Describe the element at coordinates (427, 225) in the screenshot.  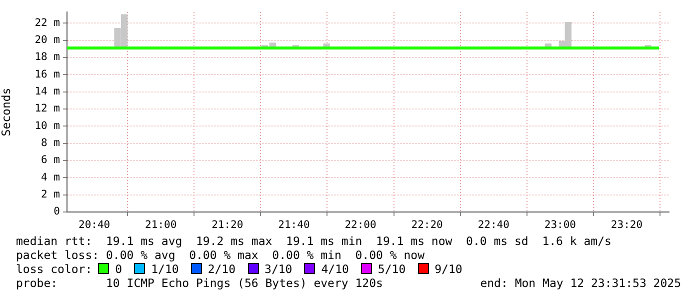
I see `x-tick-label: 22:20` at that location.